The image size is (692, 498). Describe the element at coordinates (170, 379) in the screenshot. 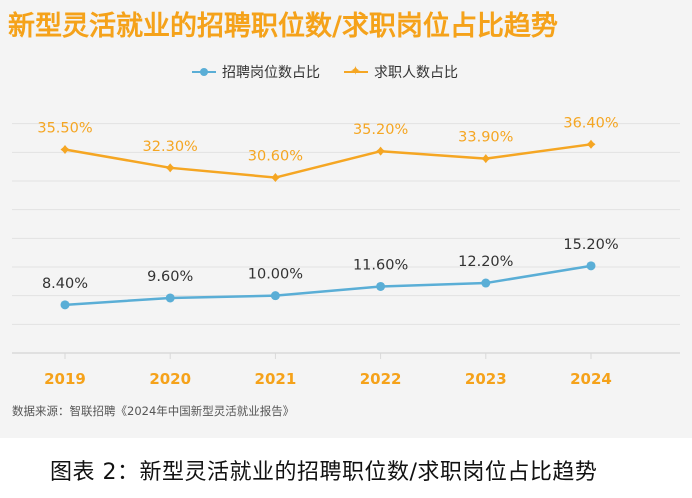

I see `x-tick-label: 2020` at that location.